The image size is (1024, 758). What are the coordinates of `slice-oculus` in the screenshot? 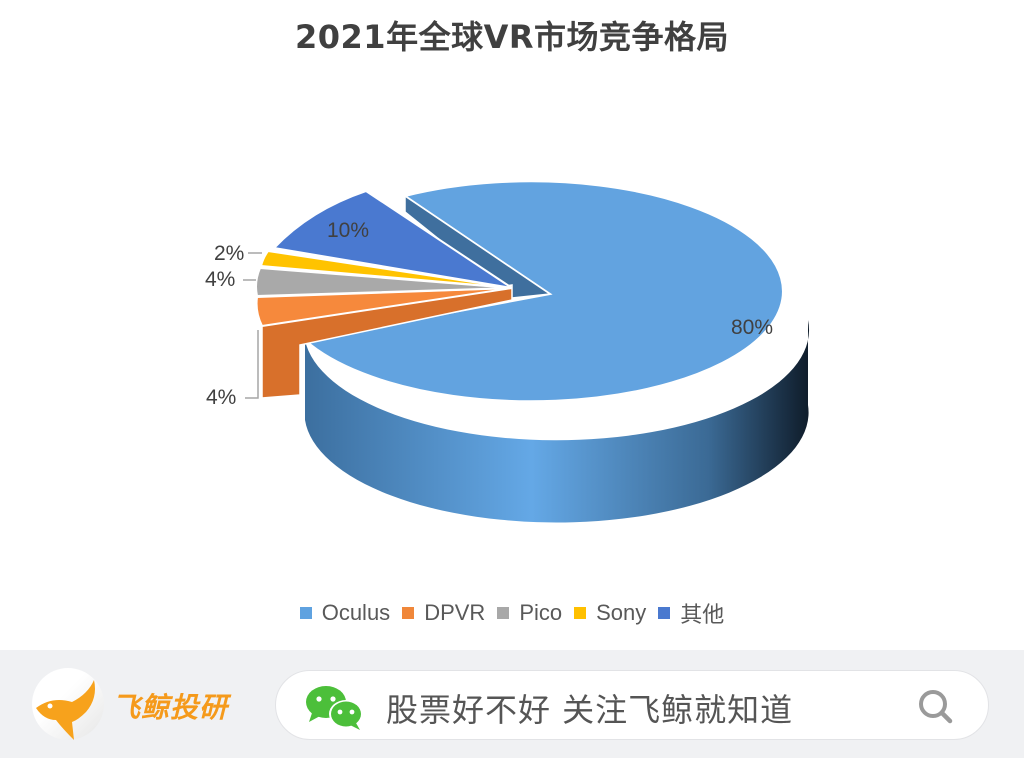 It's located at (543, 291).